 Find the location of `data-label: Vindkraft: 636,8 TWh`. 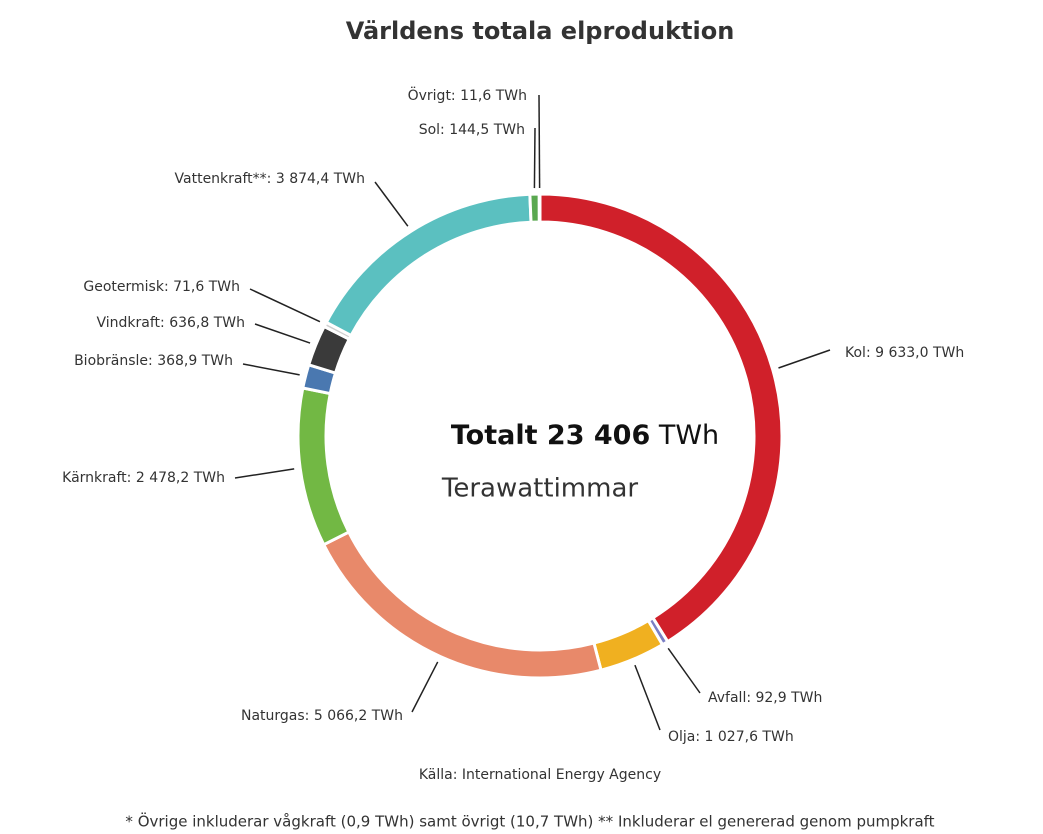

data-label: Vindkraft: 636,8 TWh is located at coordinates (171, 323).